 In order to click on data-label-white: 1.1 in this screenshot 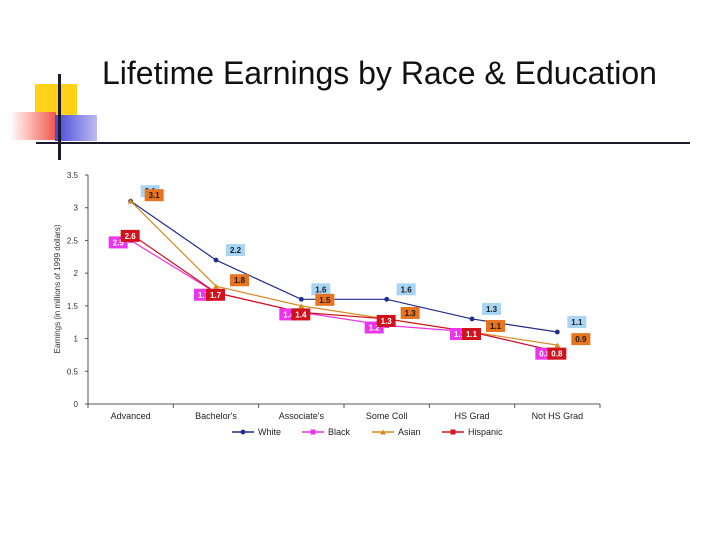, I will do `click(577, 322)`.